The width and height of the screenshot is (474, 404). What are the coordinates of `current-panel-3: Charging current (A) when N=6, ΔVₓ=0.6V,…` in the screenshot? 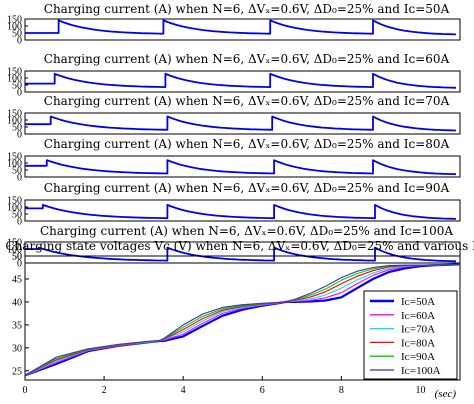 It's located at (234, 117).